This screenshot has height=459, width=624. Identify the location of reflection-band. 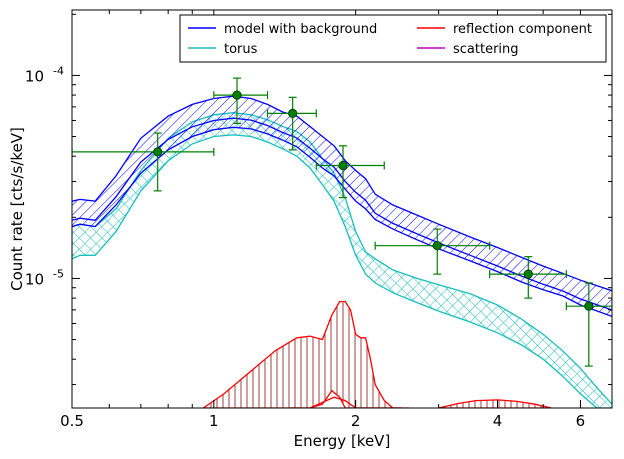
(302, 354).